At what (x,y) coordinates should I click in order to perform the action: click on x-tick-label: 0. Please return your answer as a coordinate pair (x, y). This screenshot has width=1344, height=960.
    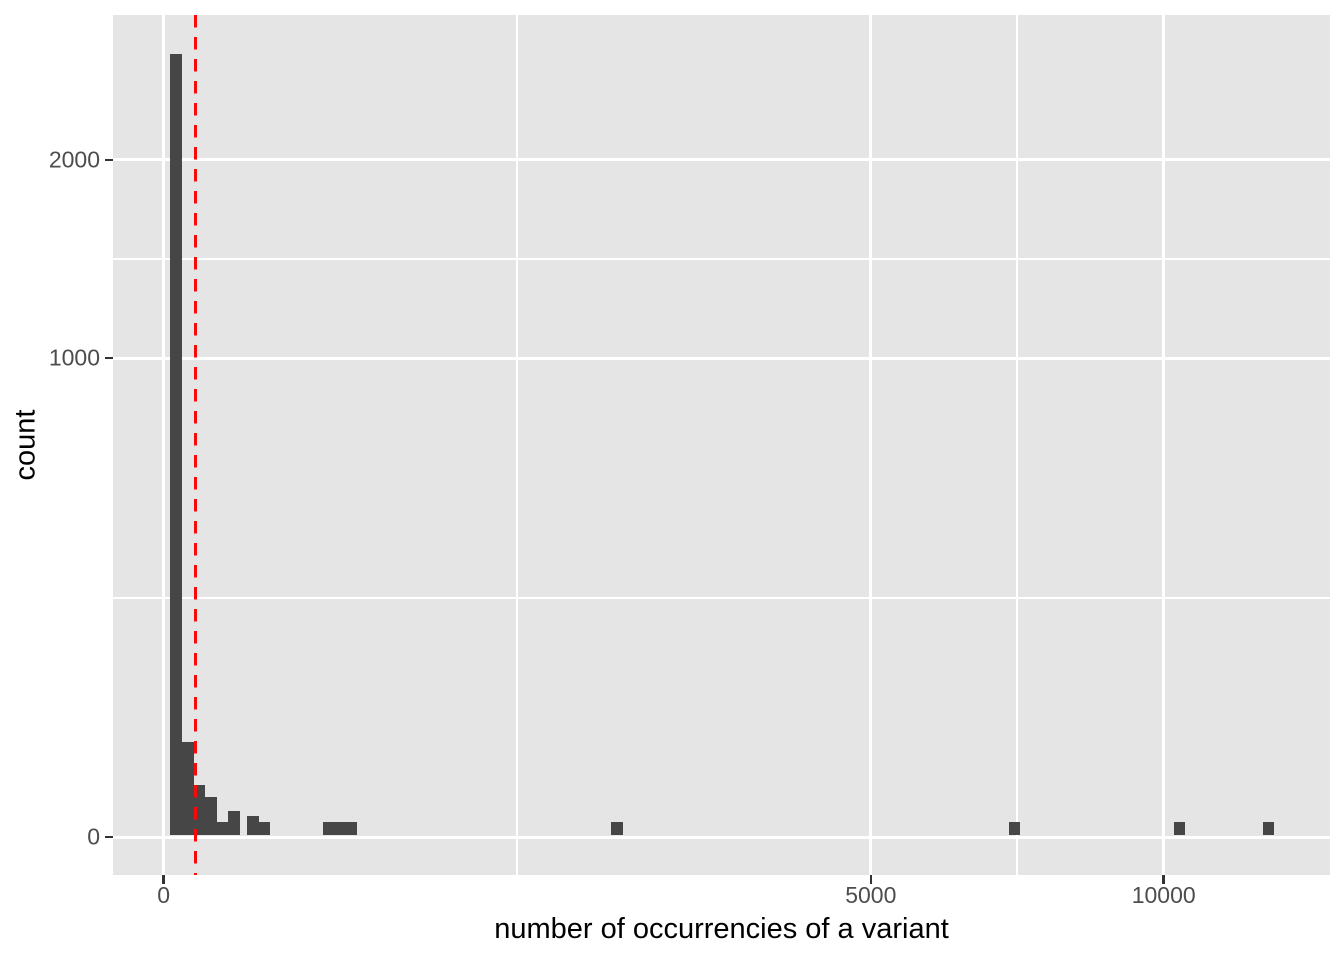
    Looking at the image, I should click on (164, 895).